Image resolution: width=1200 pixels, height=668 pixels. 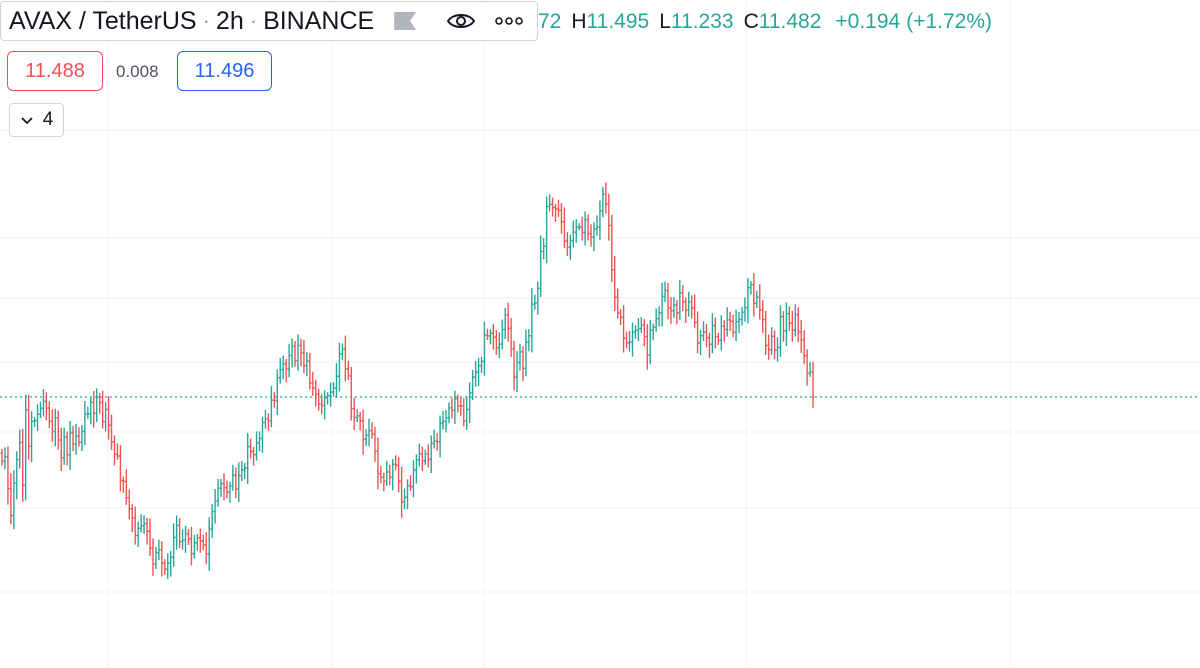 I want to click on indicators-toggle-button: 4, so click(x=36, y=120).